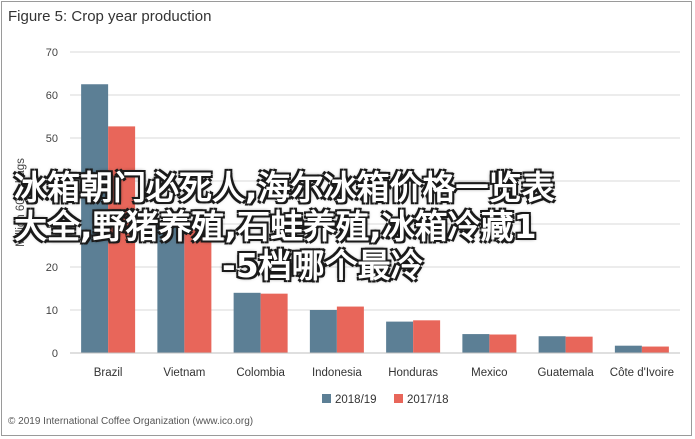 The image size is (695, 439). What do you see at coordinates (52, 268) in the screenshot?
I see `y-tick-label: 20` at bounding box center [52, 268].